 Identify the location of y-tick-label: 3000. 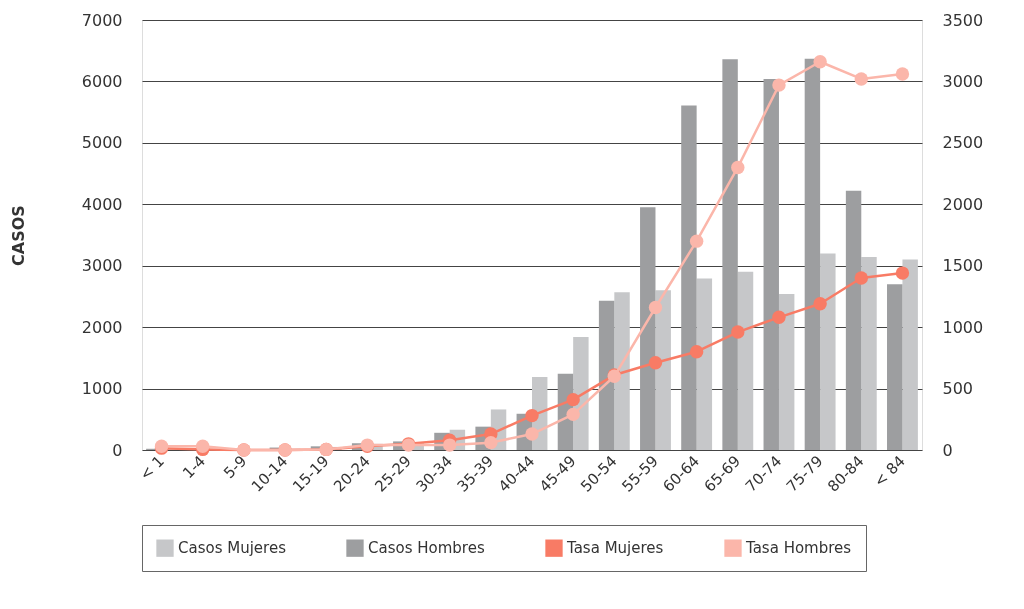
(102, 266).